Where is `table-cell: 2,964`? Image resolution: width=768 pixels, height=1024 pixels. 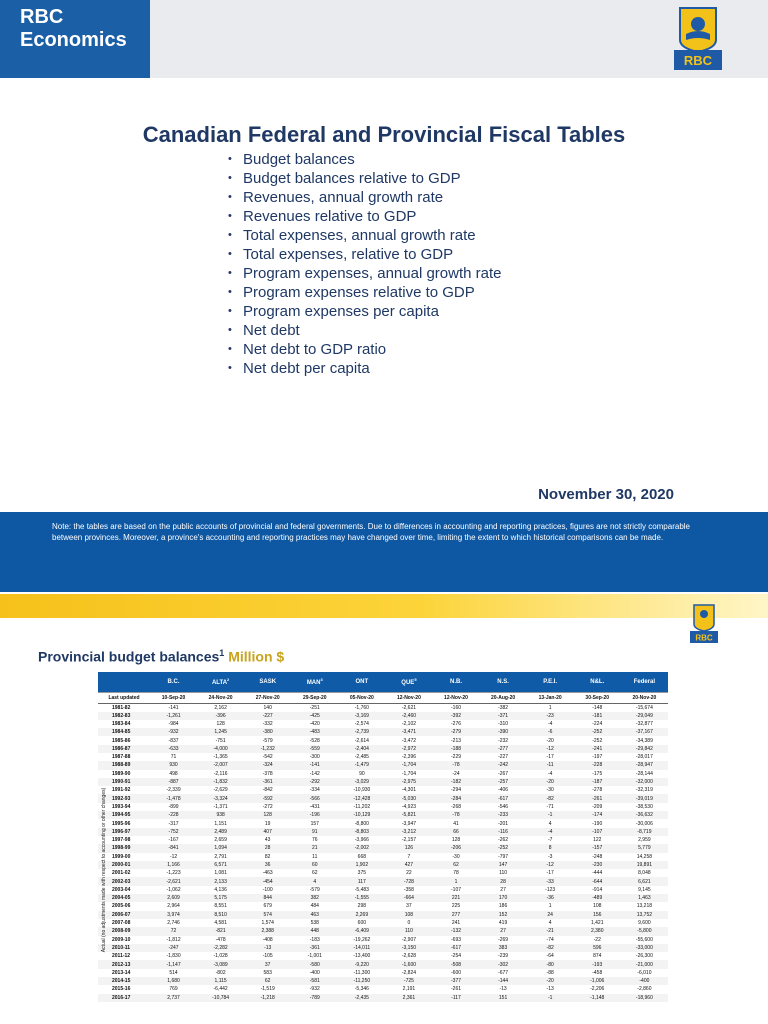
table-cell: 2,964 is located at coordinates (173, 906).